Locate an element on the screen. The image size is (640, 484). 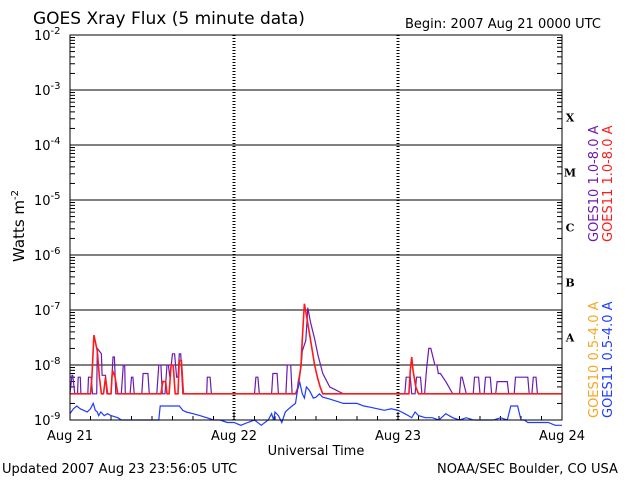
flare-class-label: C is located at coordinates (570, 228).